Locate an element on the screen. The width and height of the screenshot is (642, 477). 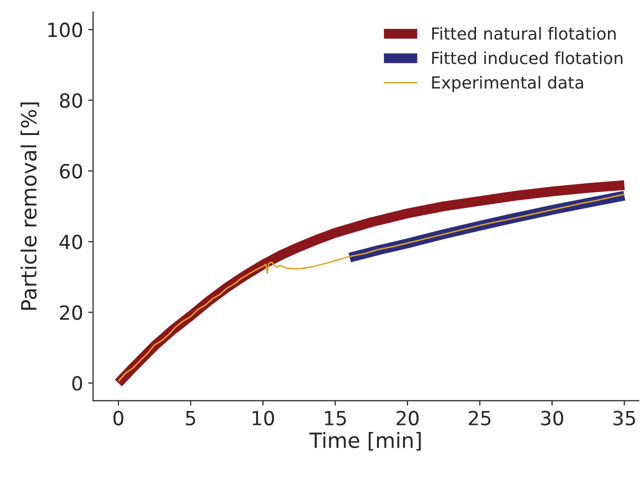
x-tick-label: 25 is located at coordinates (479, 418).